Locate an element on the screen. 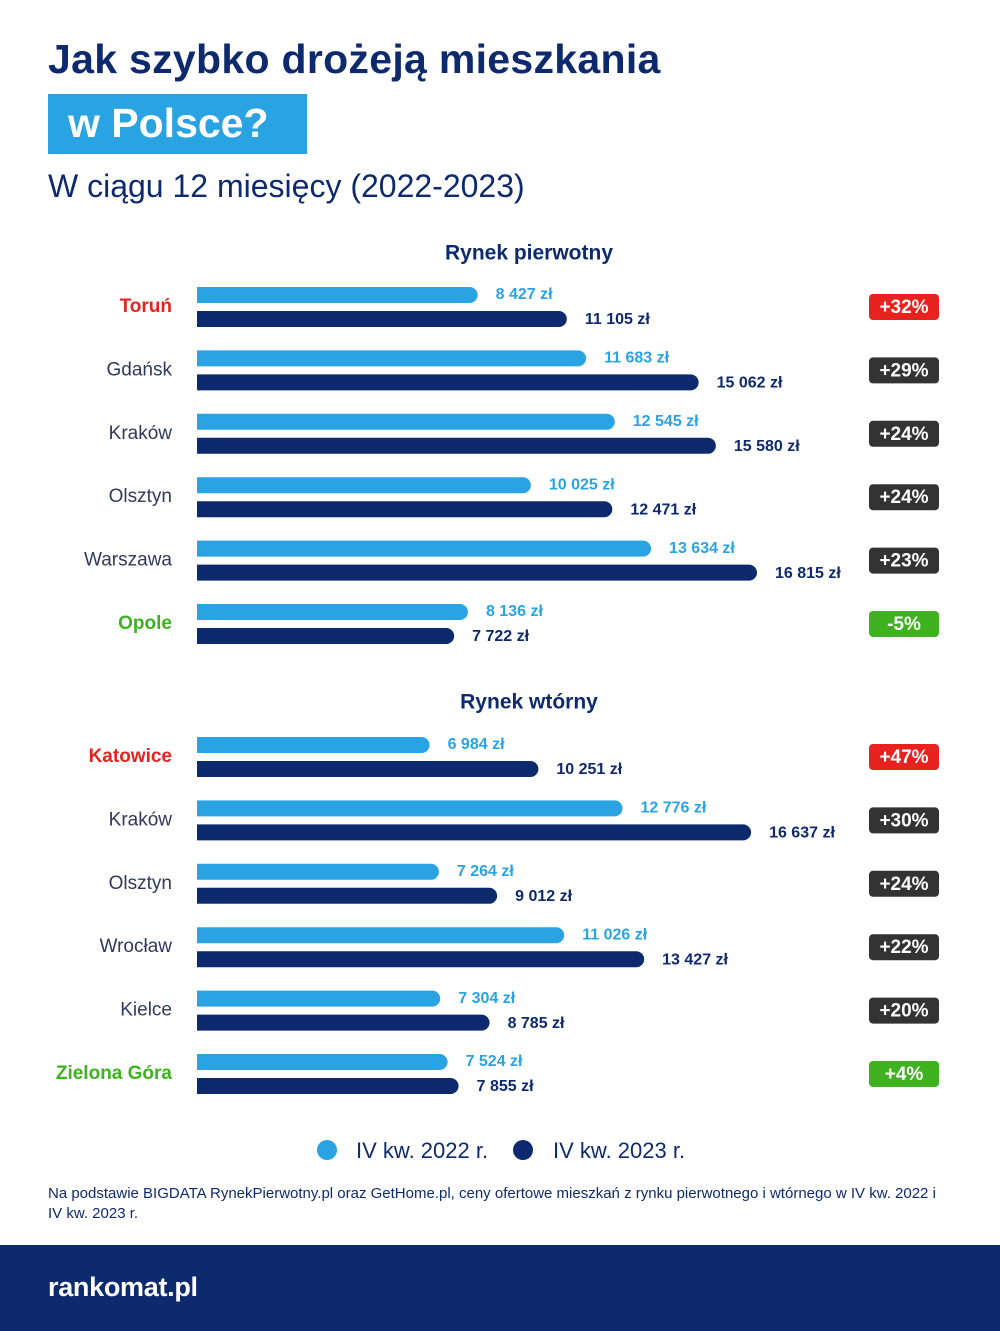 The height and width of the screenshot is (1331, 1000). title-highlight-box is located at coordinates (177, 124).